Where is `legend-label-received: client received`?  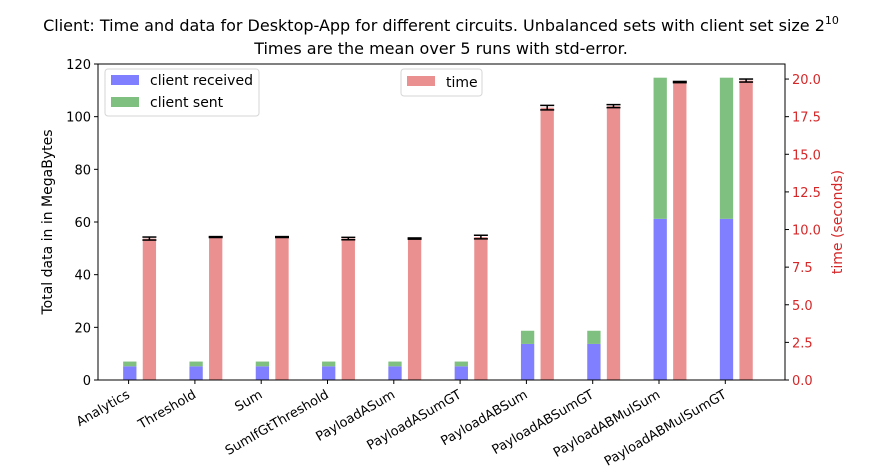 legend-label-received: client received is located at coordinates (201, 81).